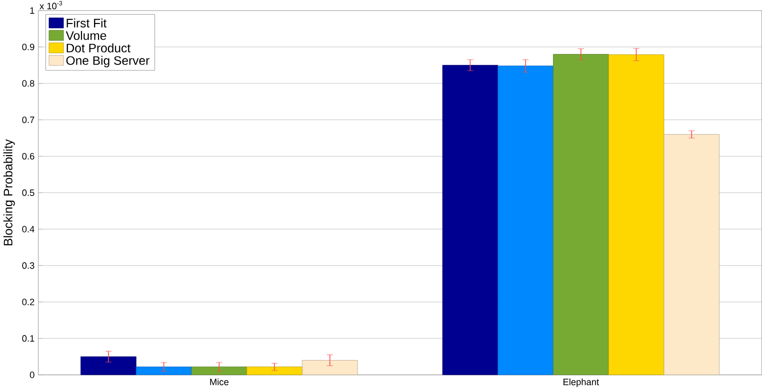  I want to click on y-tick-label: 0.9, so click(28, 46).